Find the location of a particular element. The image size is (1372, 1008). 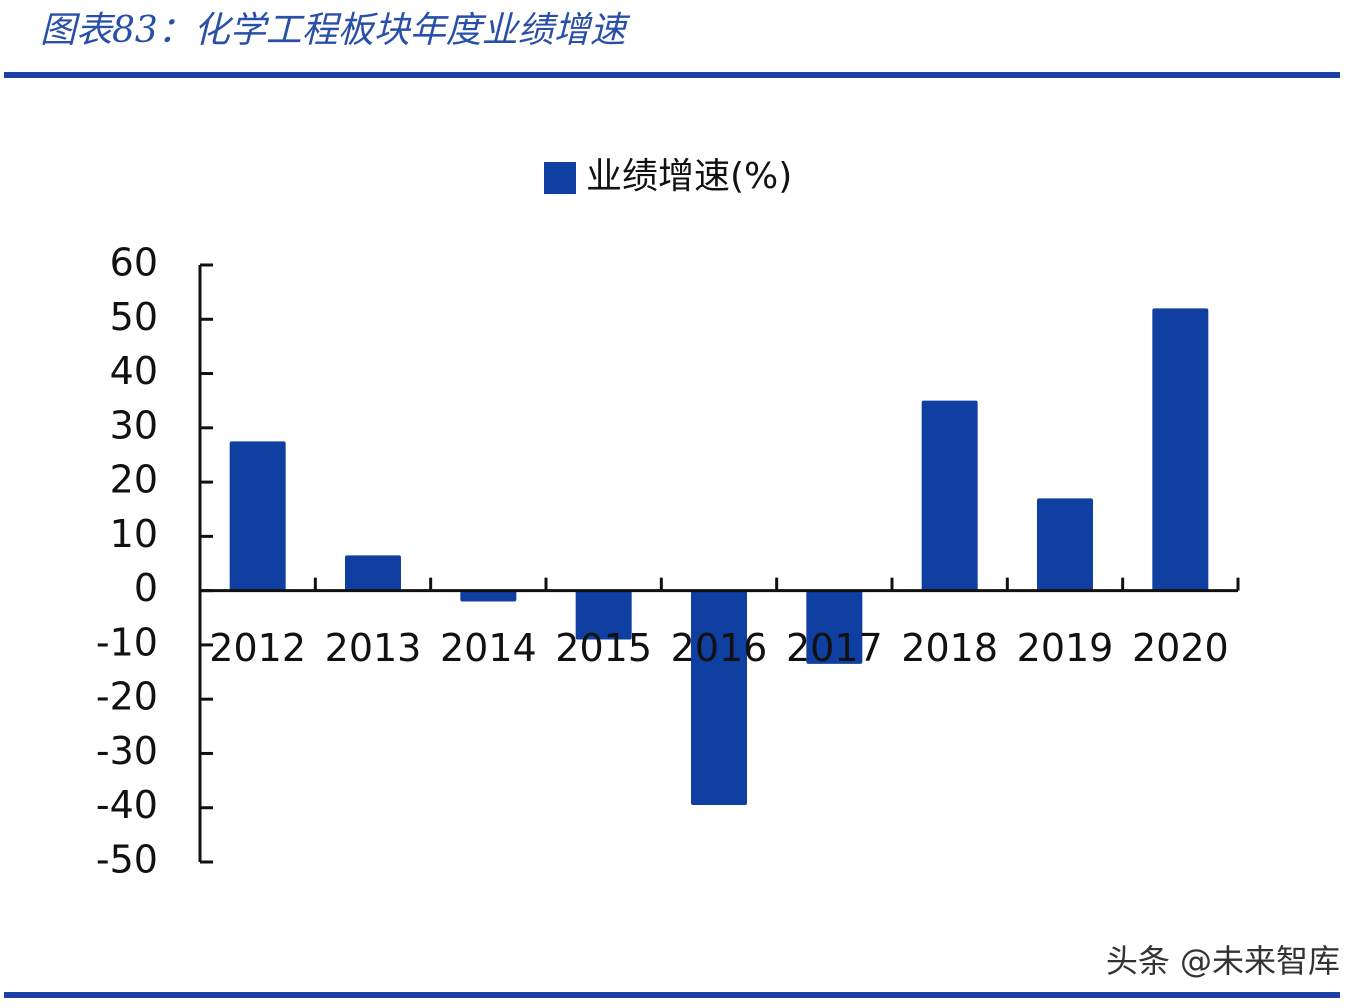

title-rule is located at coordinates (672, 75).